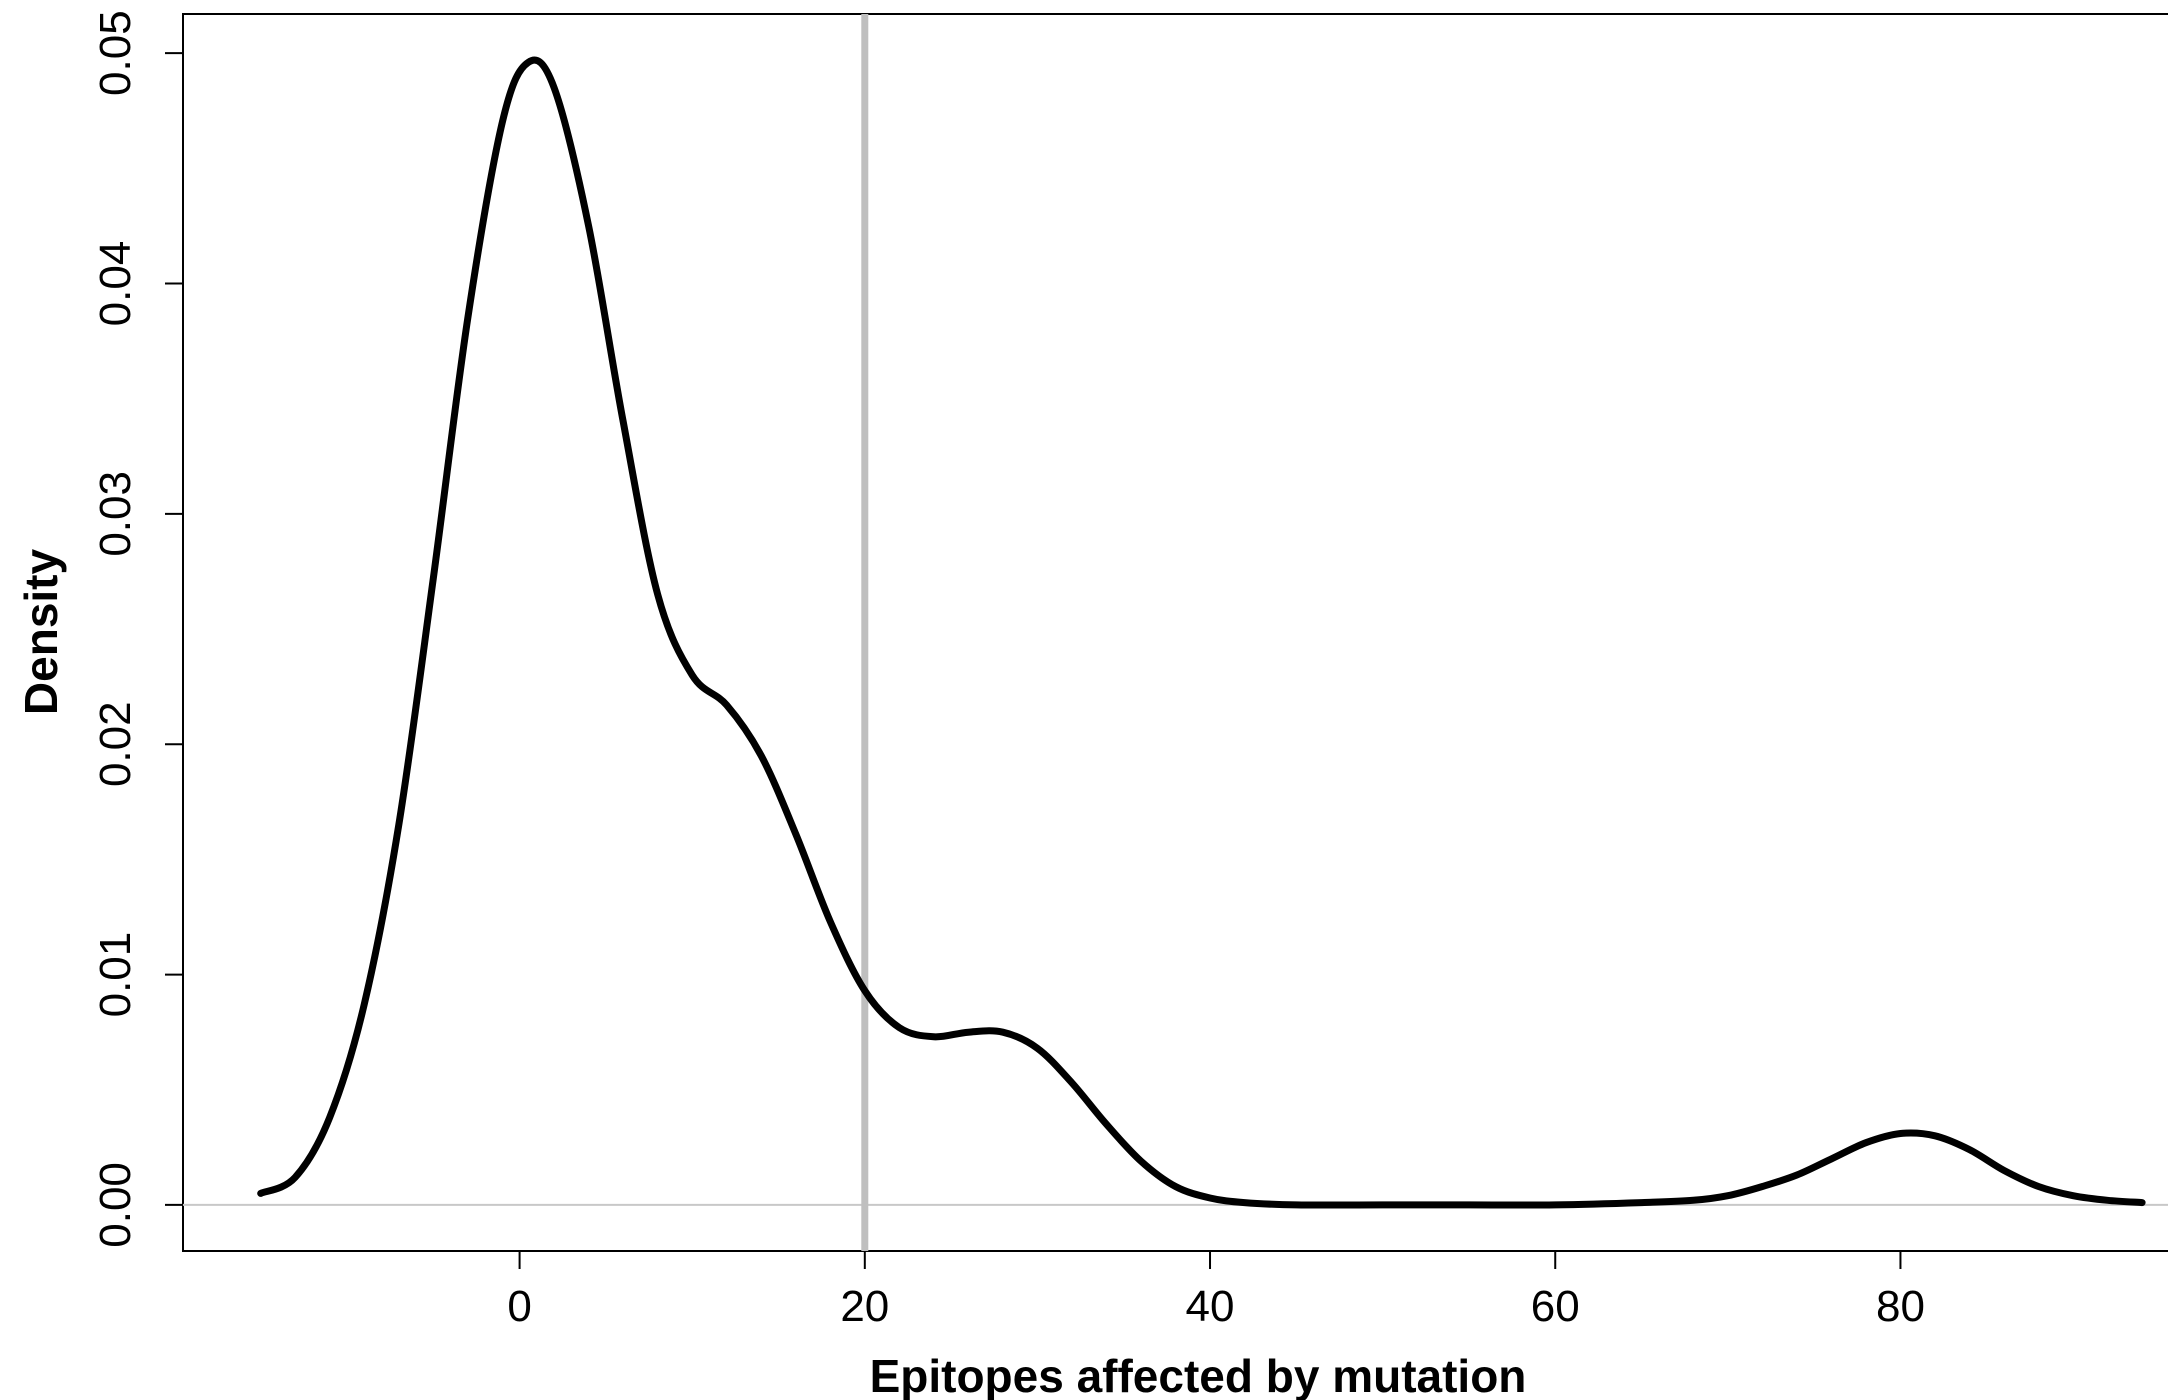  Describe the element at coordinates (115, 284) in the screenshot. I see `y-tick-label-0.04: 0.04` at that location.